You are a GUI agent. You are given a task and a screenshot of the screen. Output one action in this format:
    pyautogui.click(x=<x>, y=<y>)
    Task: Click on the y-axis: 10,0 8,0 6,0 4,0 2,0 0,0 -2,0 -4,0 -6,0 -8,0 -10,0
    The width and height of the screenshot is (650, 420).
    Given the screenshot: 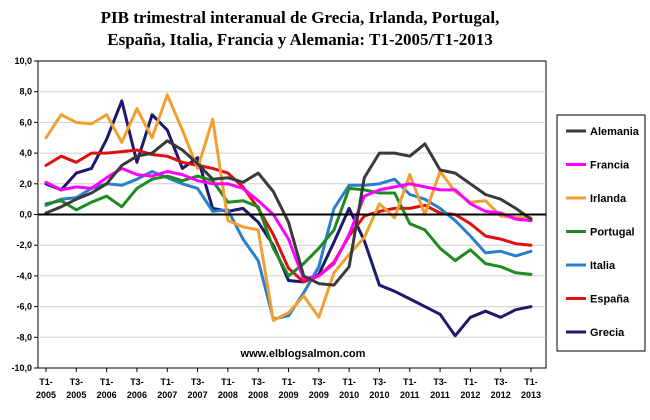 What is the action you would take?
    pyautogui.click(x=24, y=214)
    